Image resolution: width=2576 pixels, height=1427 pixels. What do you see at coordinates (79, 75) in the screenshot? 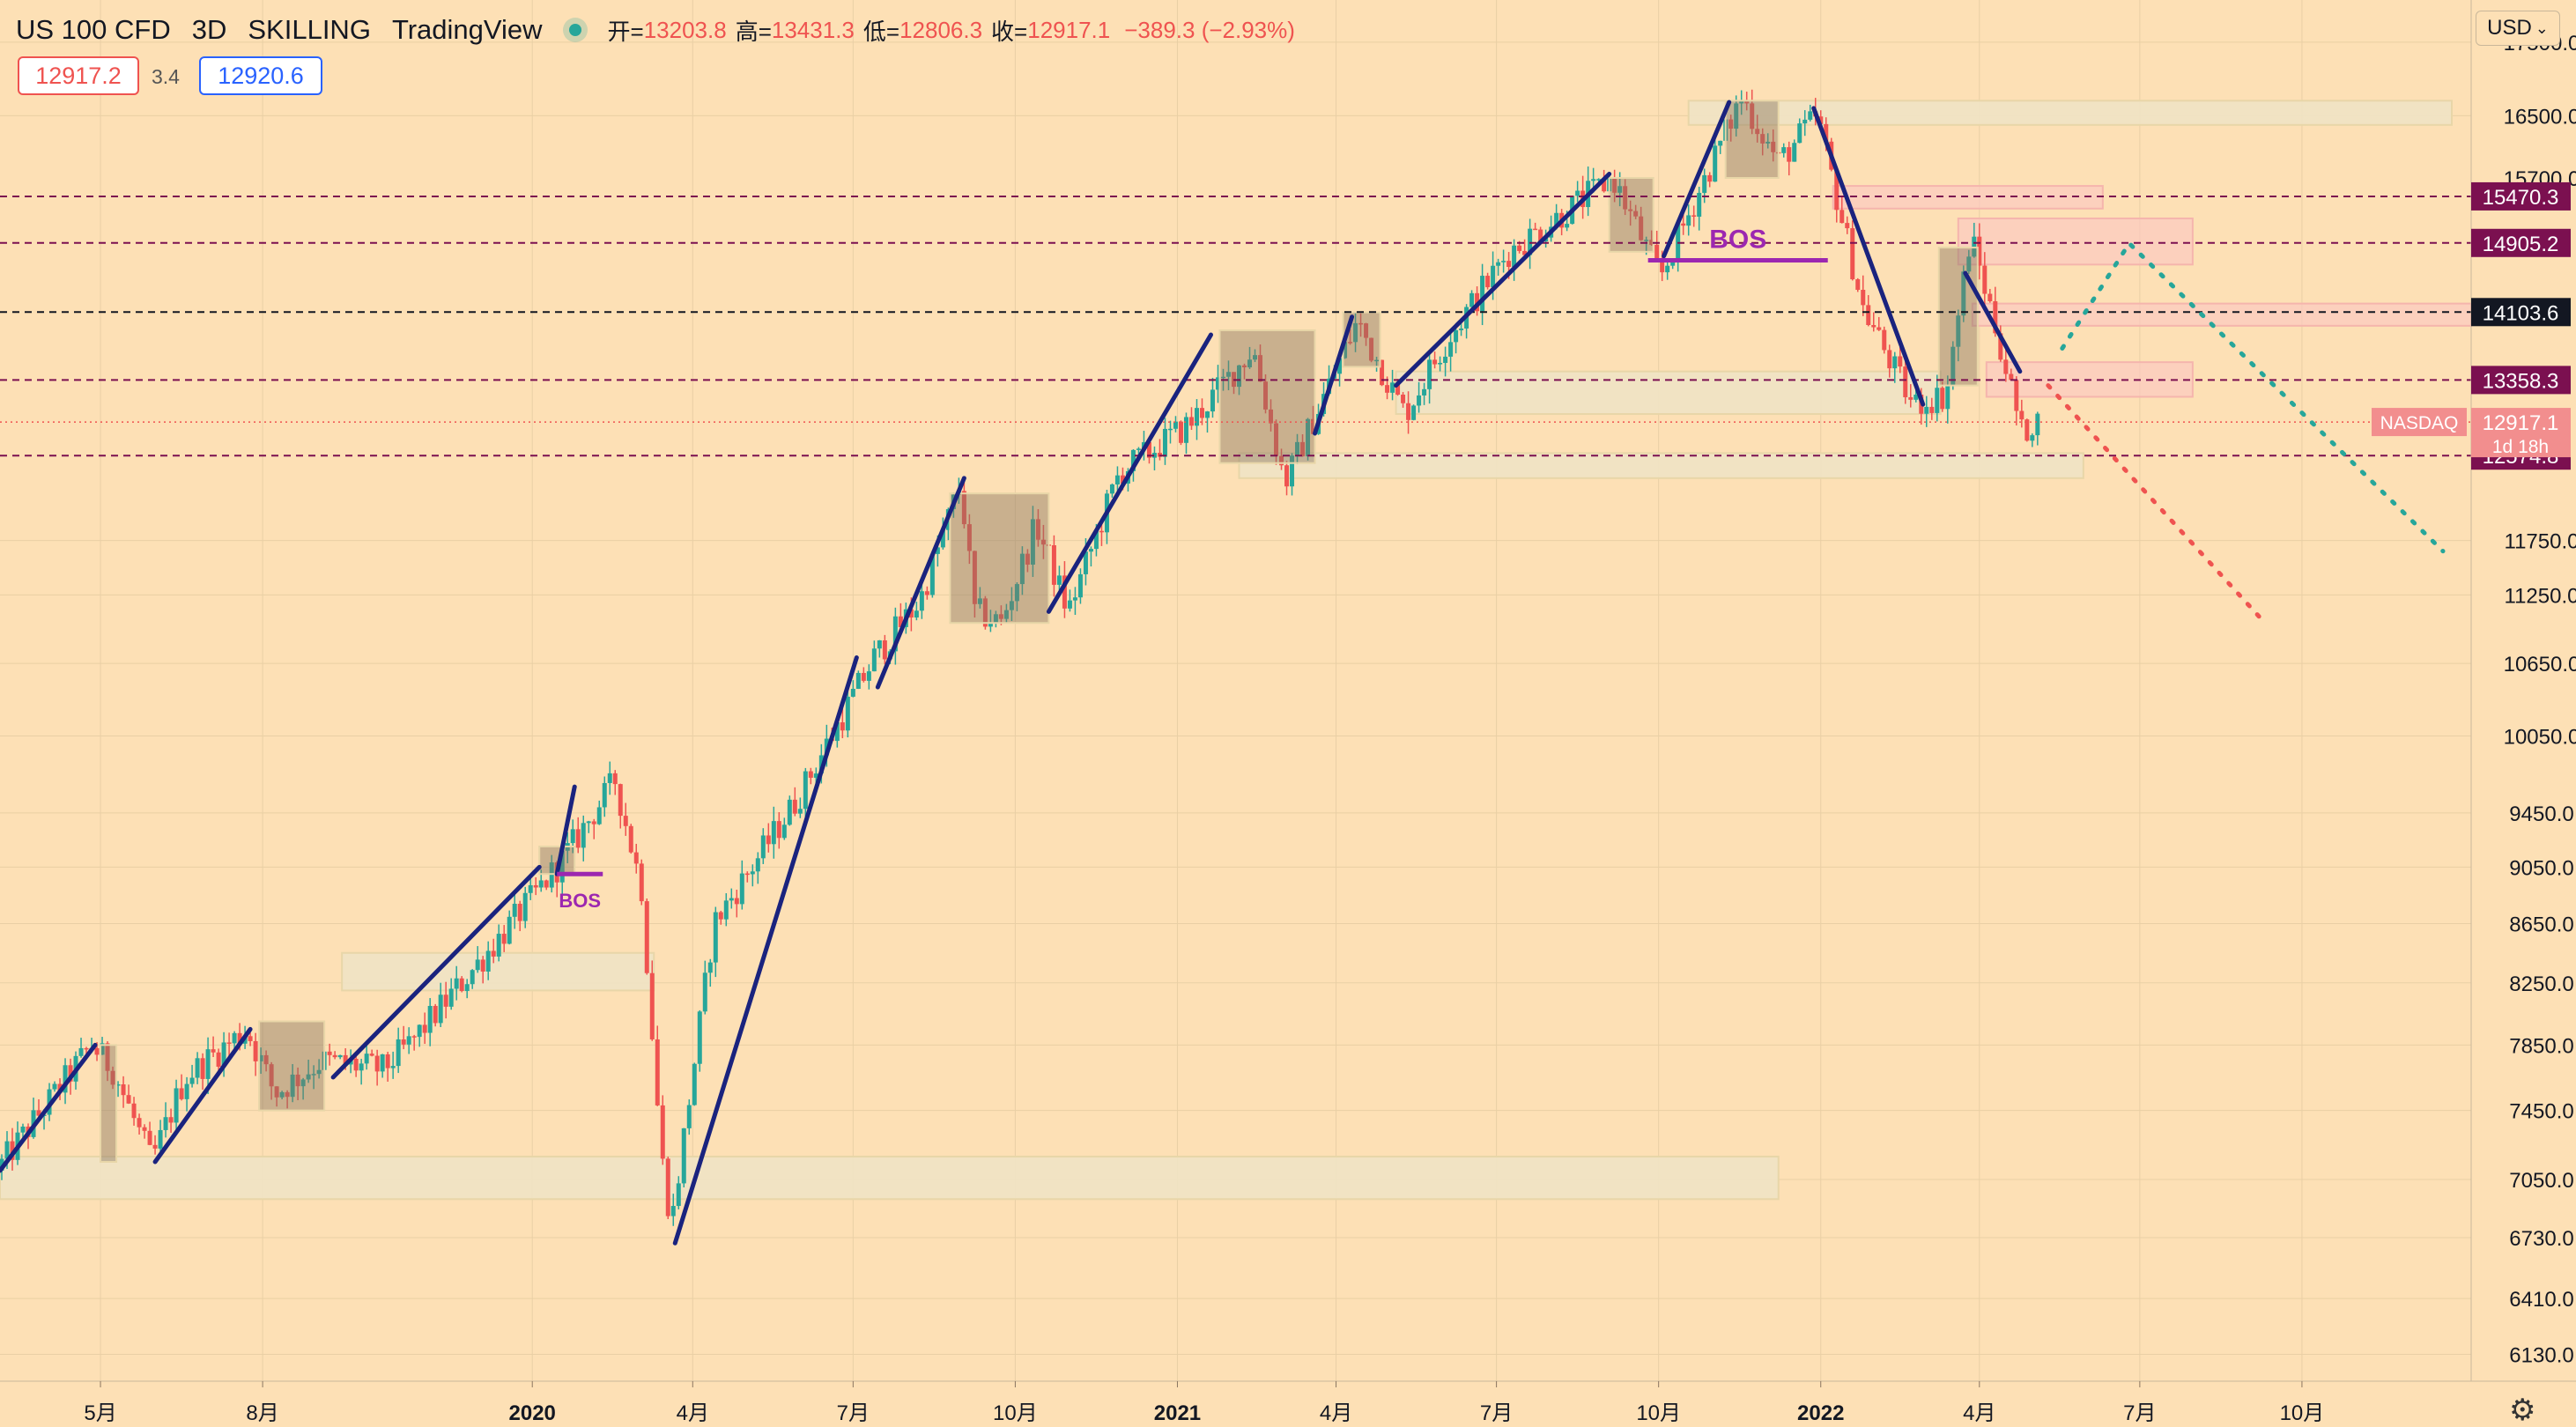
I see `sell-button: 12917.2` at bounding box center [79, 75].